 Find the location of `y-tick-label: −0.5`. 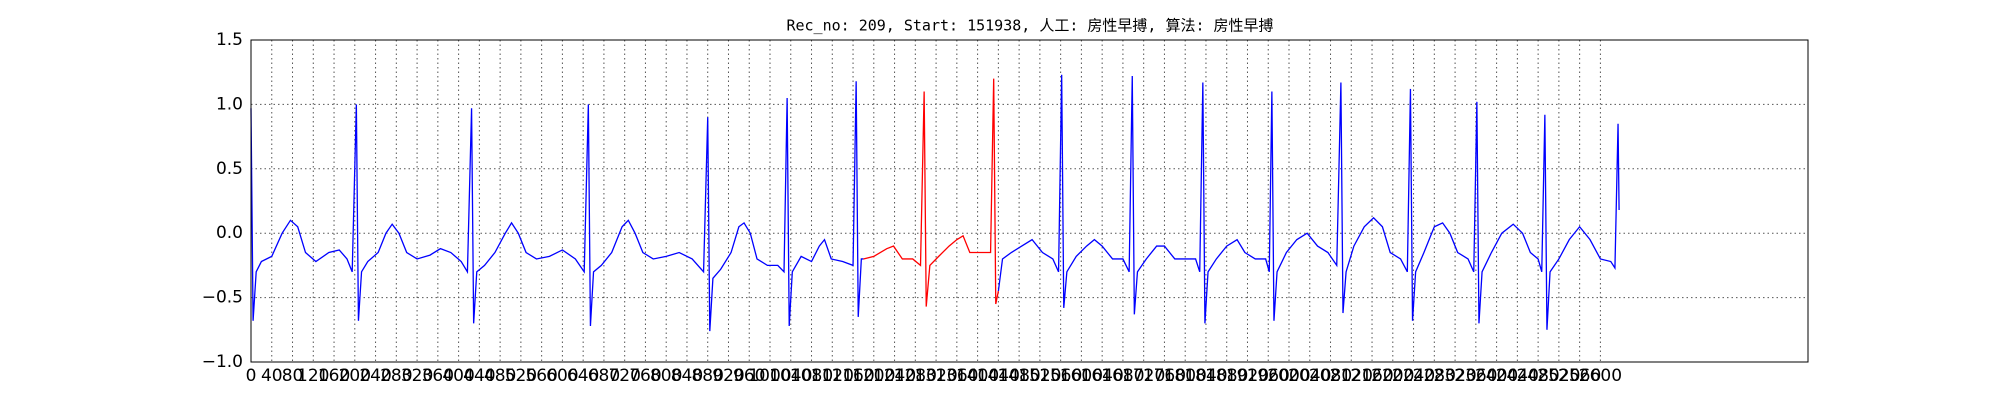

y-tick-label: −0.5 is located at coordinates (222, 298).